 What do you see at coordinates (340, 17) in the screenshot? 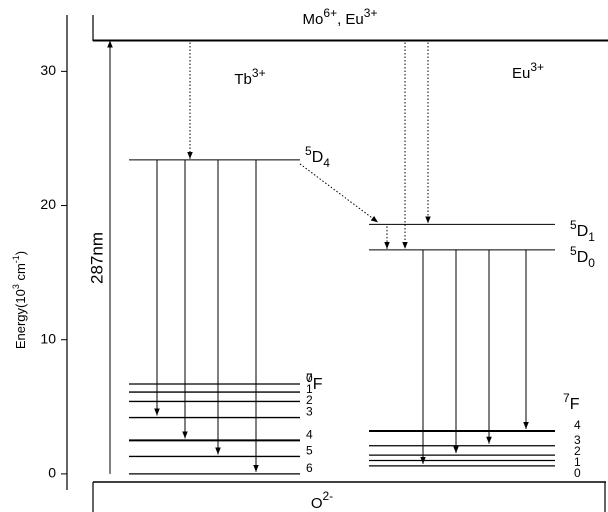
I see `top-level-label: Mo6+, Eu3+` at bounding box center [340, 17].